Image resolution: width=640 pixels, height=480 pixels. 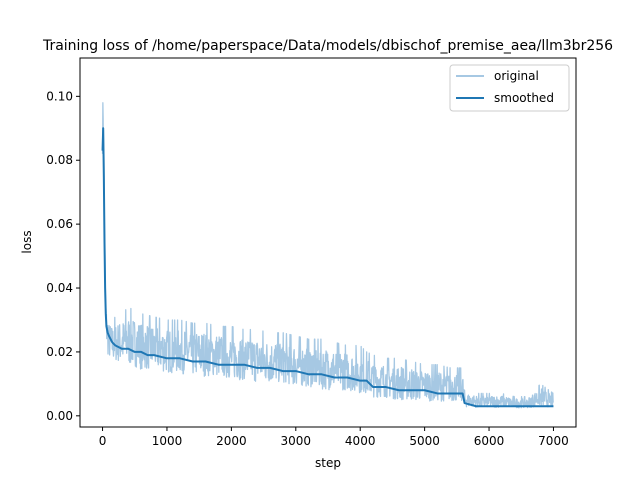 I want to click on x-axis-label: step, so click(x=328, y=463).